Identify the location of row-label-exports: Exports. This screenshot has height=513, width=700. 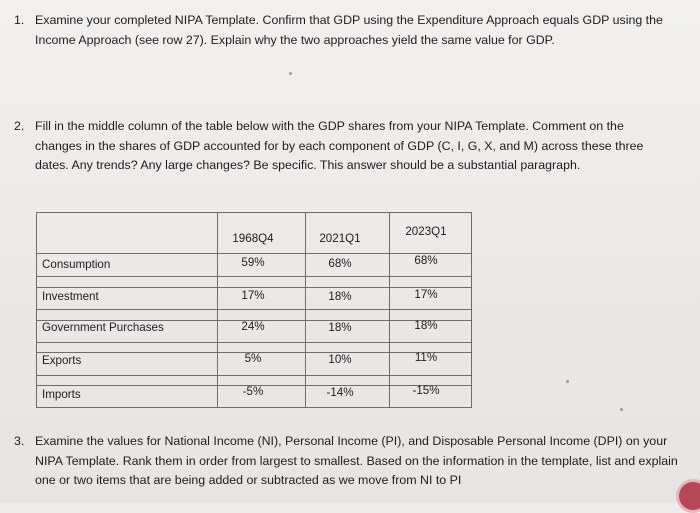
(62, 360).